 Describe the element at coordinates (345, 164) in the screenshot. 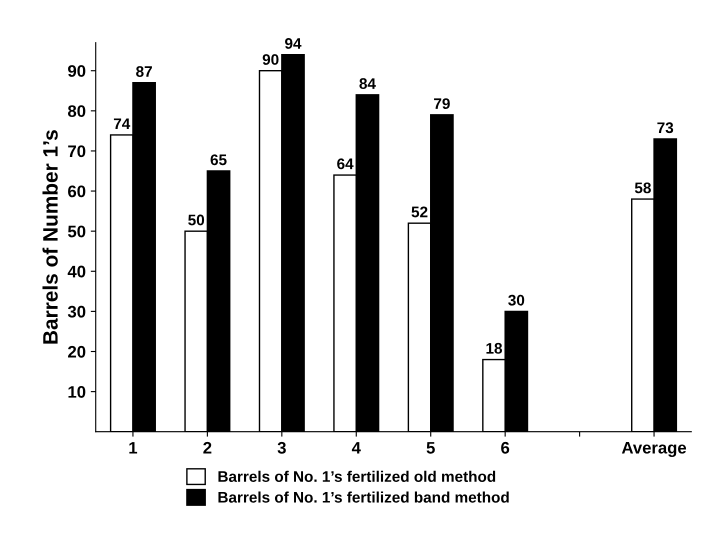

I see `data-label: 64` at that location.